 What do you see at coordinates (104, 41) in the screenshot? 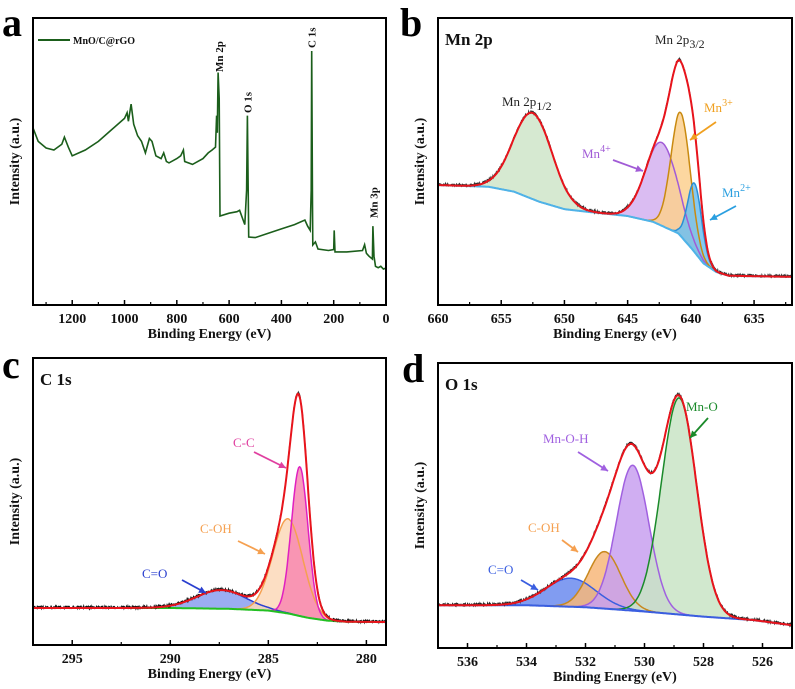
I see `legend-label: MnO/C@rGO` at bounding box center [104, 41].